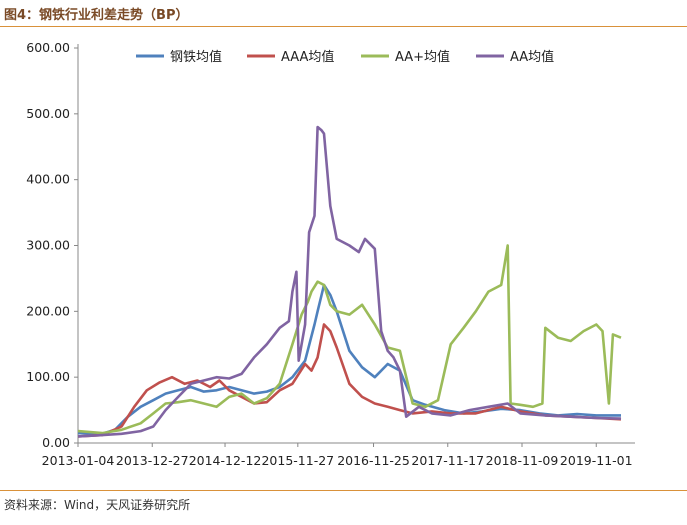  I want to click on x-tick-label: 2014-12-12, so click(225, 460).